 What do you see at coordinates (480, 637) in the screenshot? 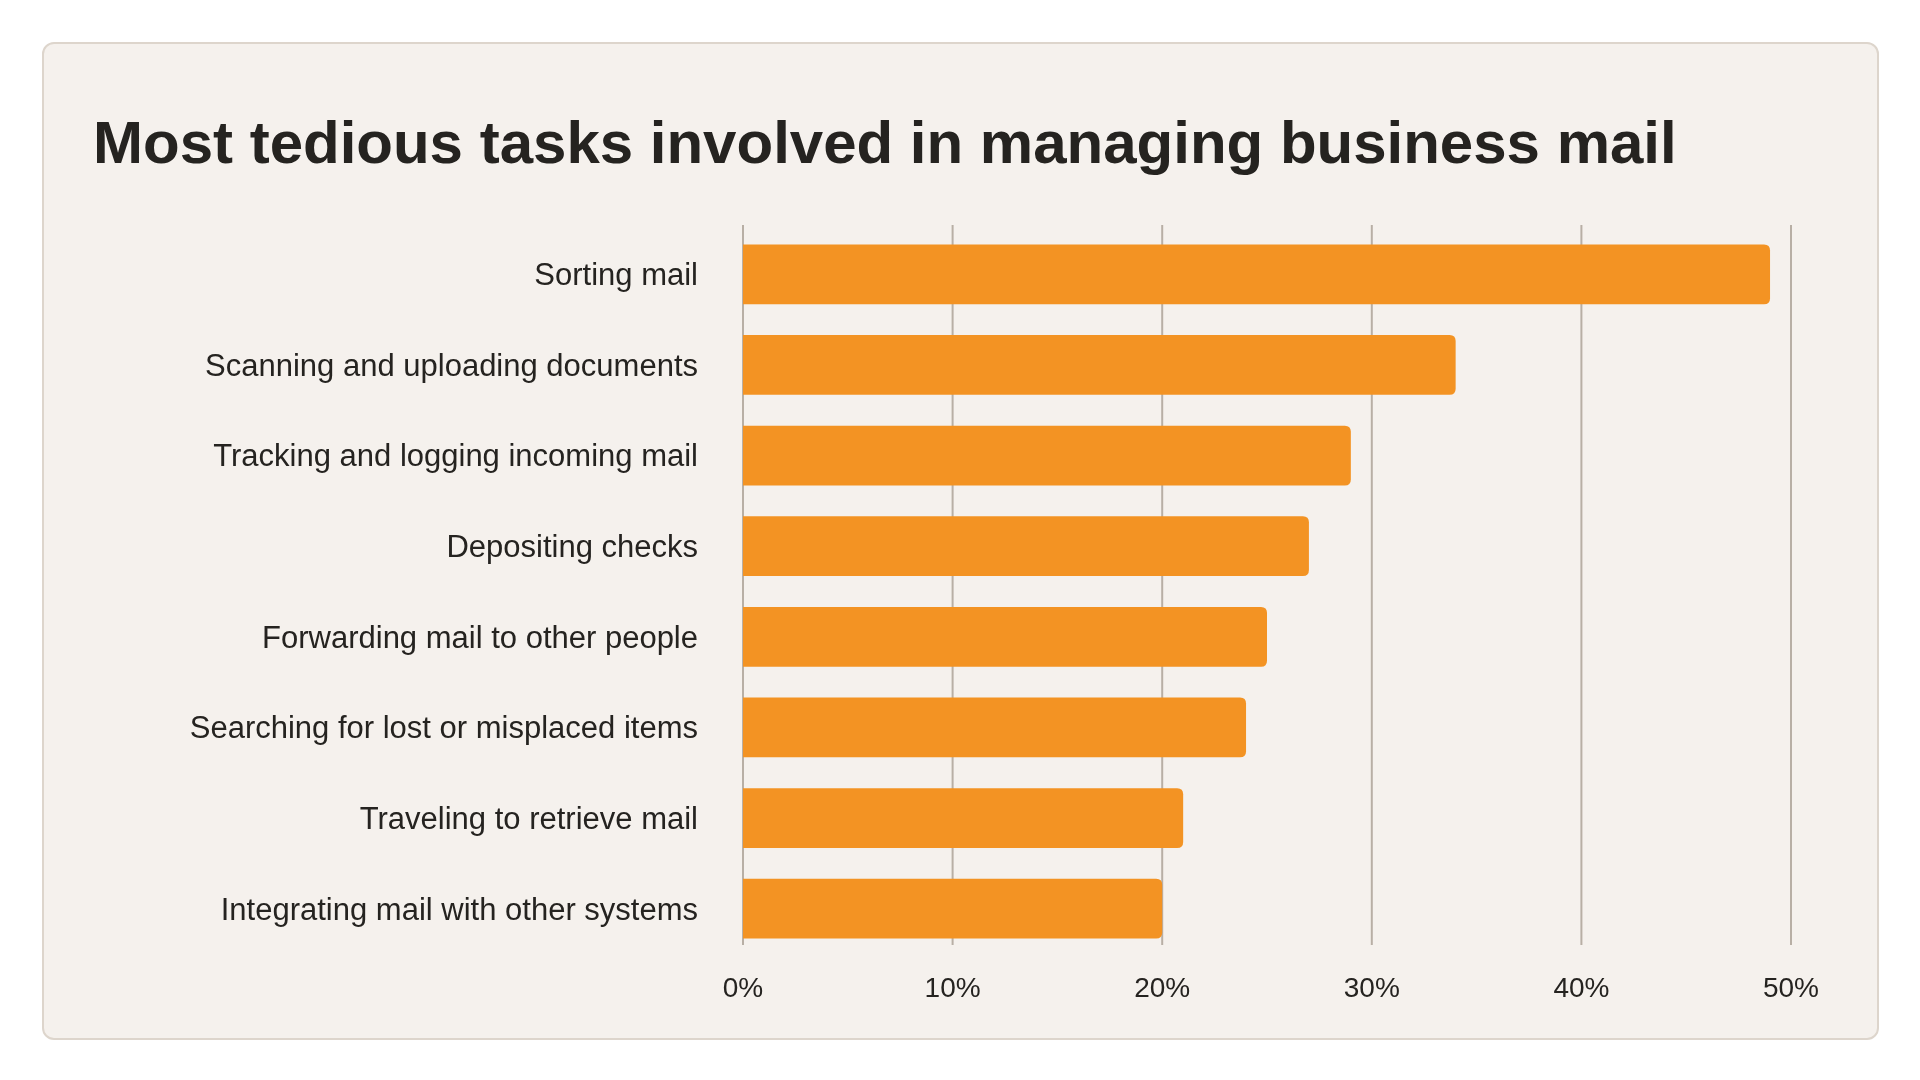
I see `y-tick-label: Forwarding mail to other people` at bounding box center [480, 637].